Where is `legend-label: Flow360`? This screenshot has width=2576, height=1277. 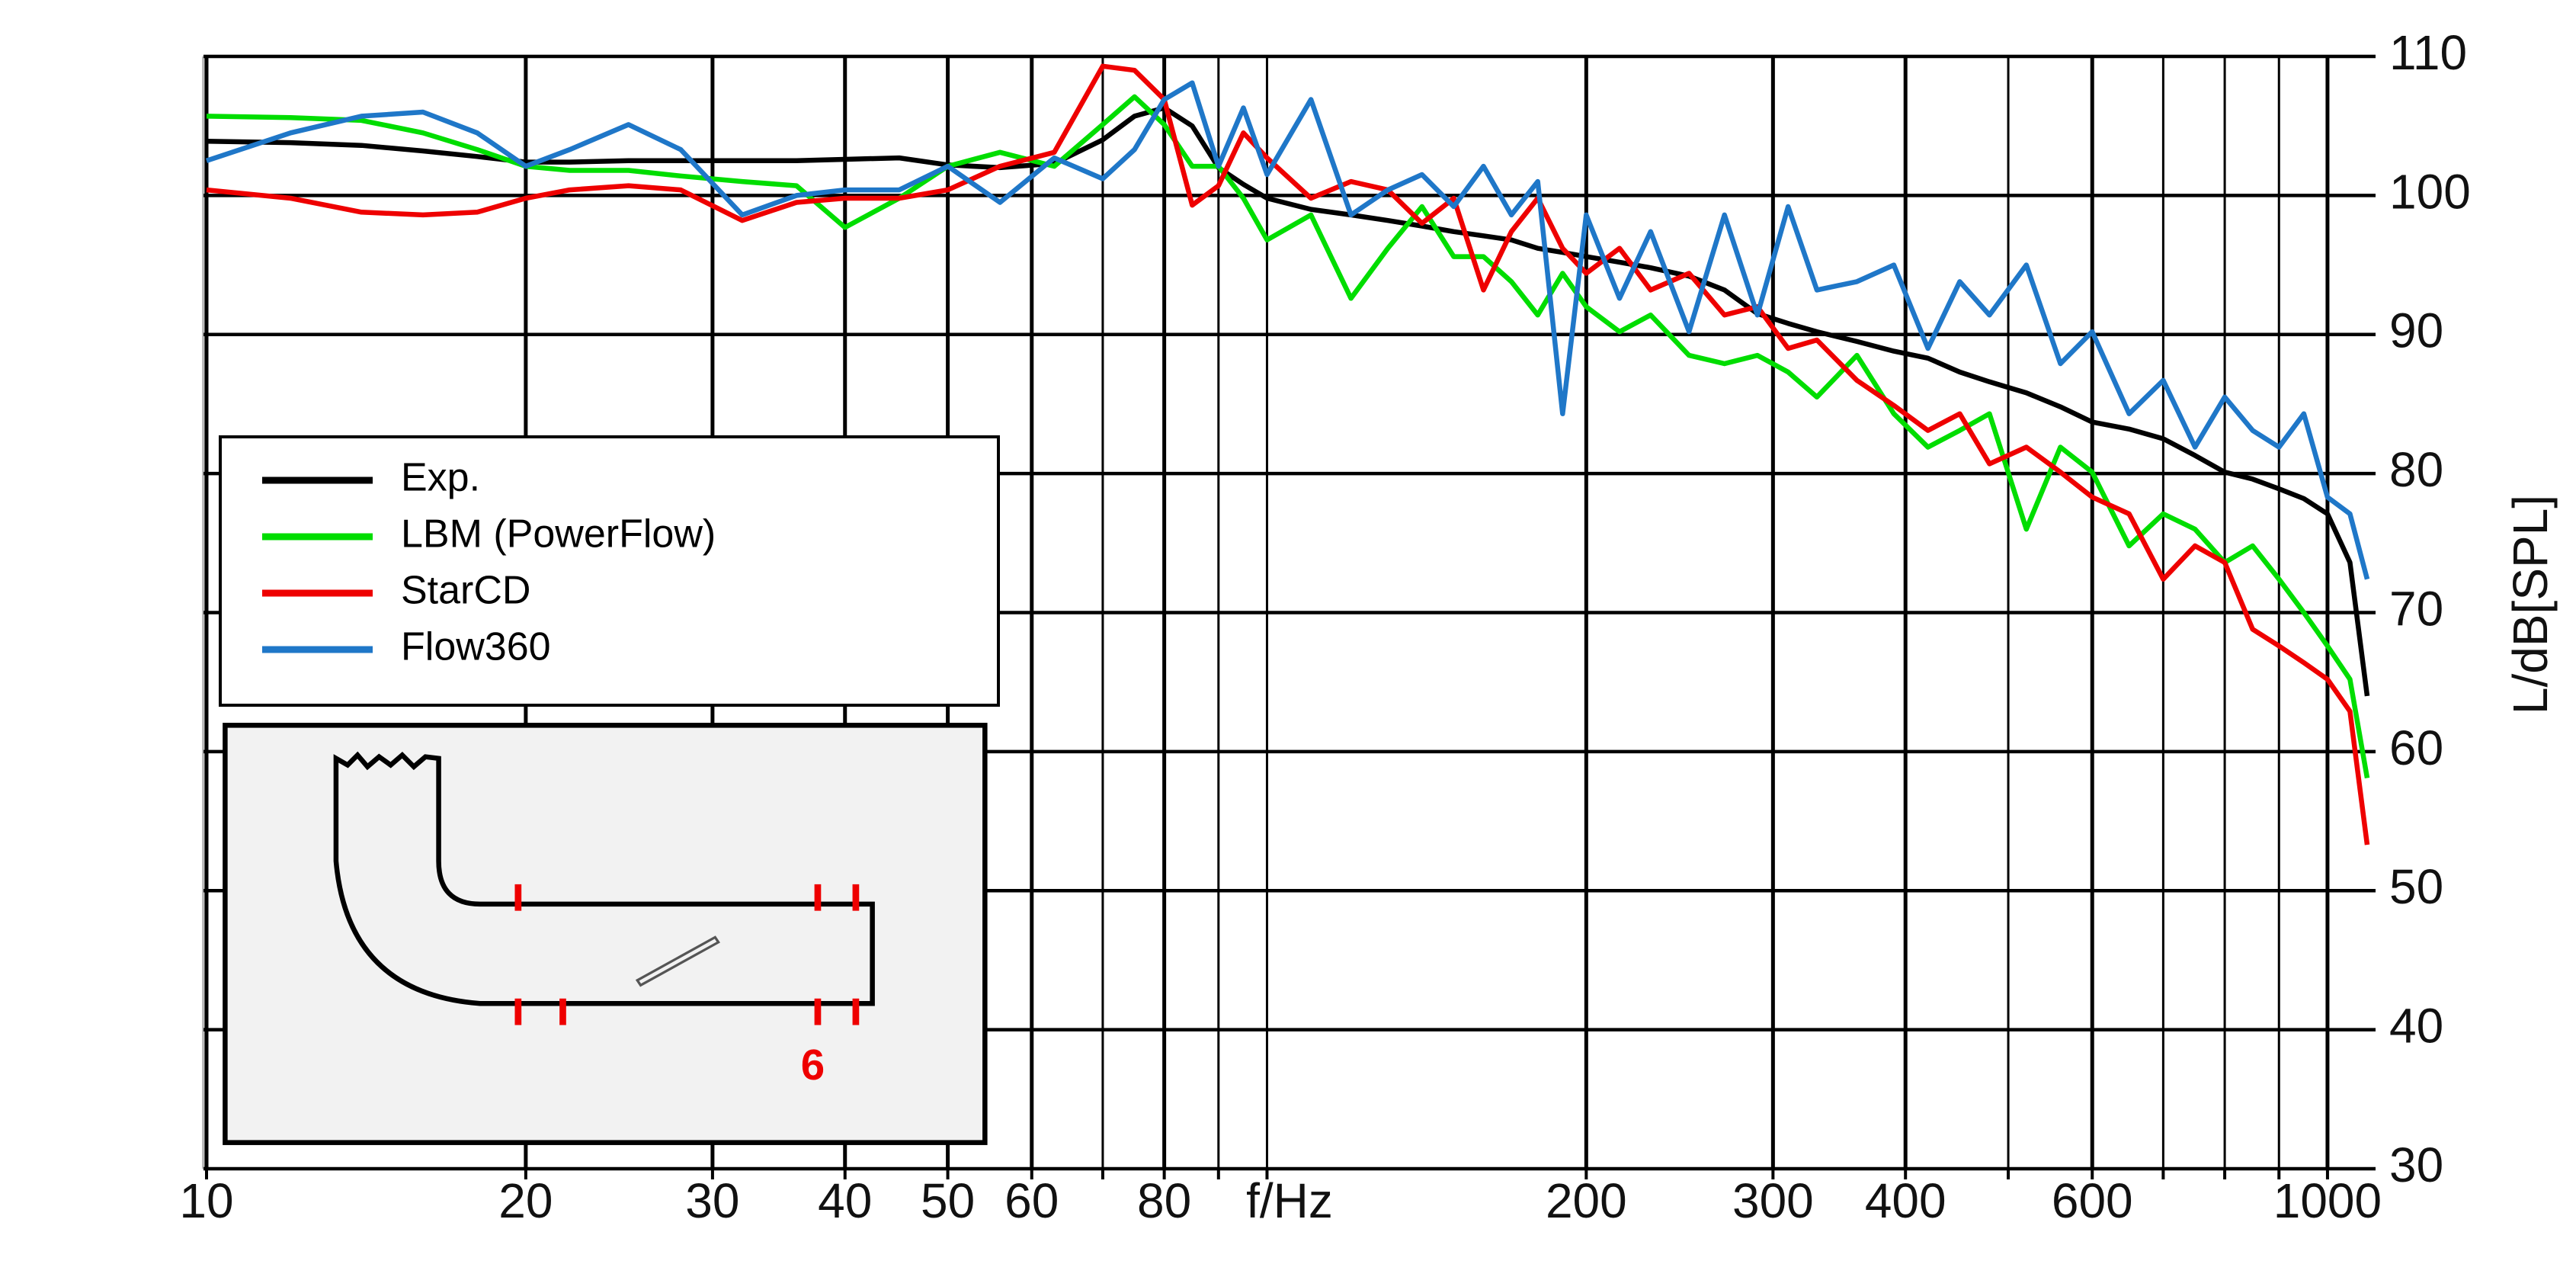 legend-label: Flow360 is located at coordinates (476, 647).